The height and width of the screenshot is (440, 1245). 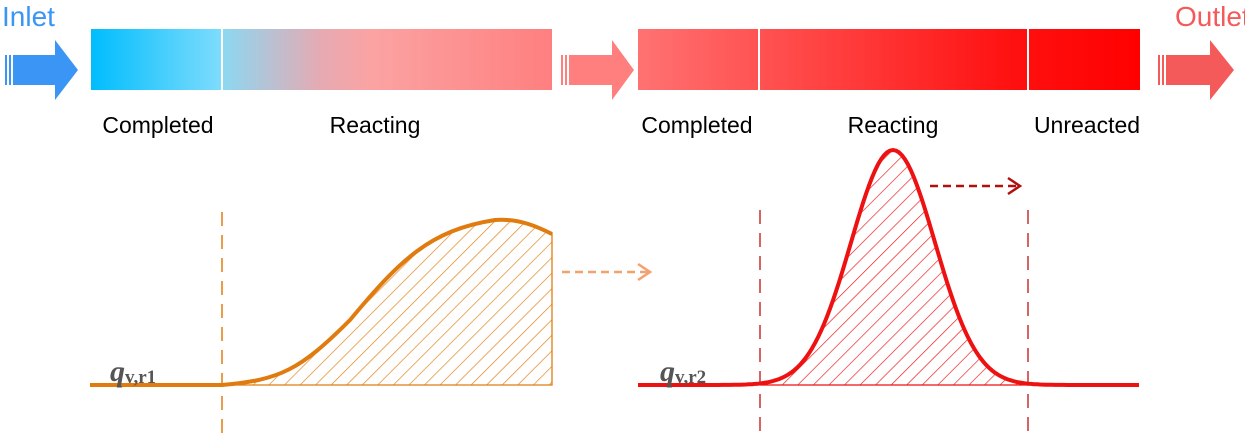 What do you see at coordinates (889, 59) in the screenshot?
I see `reactor-2-bar` at bounding box center [889, 59].